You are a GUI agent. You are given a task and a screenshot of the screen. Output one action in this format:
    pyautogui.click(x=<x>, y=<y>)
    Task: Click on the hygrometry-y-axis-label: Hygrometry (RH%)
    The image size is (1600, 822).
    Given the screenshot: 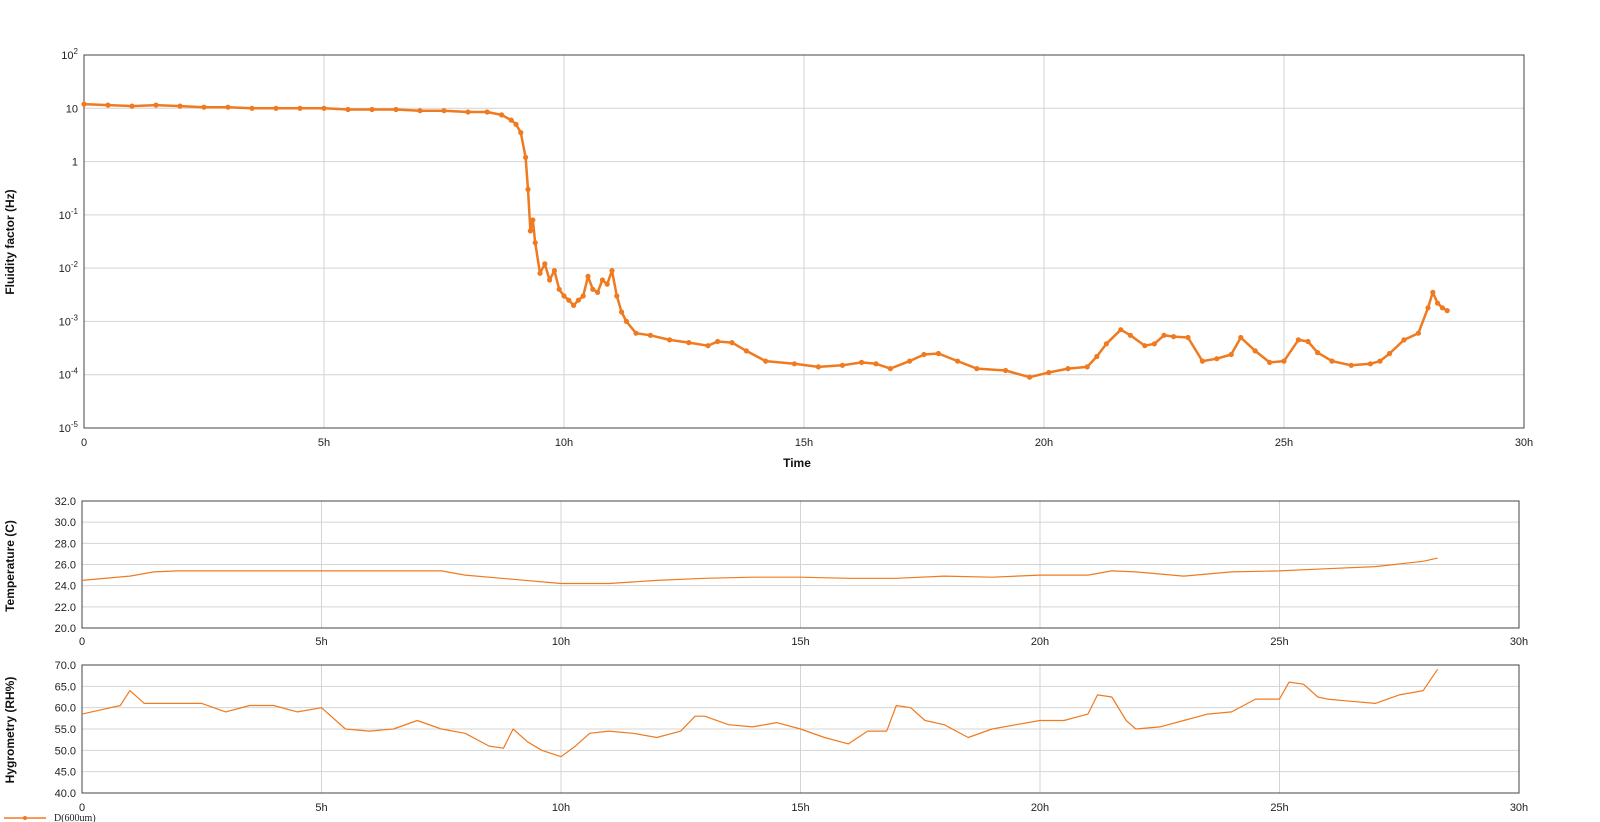 What is the action you would take?
    pyautogui.click(x=10, y=730)
    